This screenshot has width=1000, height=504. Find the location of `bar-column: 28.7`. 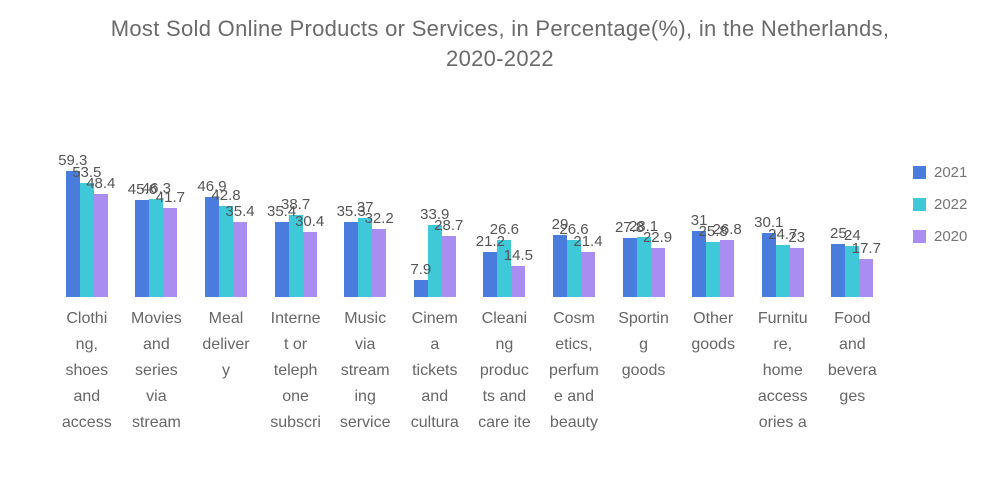

bar-column: 28.7 is located at coordinates (448, 257).